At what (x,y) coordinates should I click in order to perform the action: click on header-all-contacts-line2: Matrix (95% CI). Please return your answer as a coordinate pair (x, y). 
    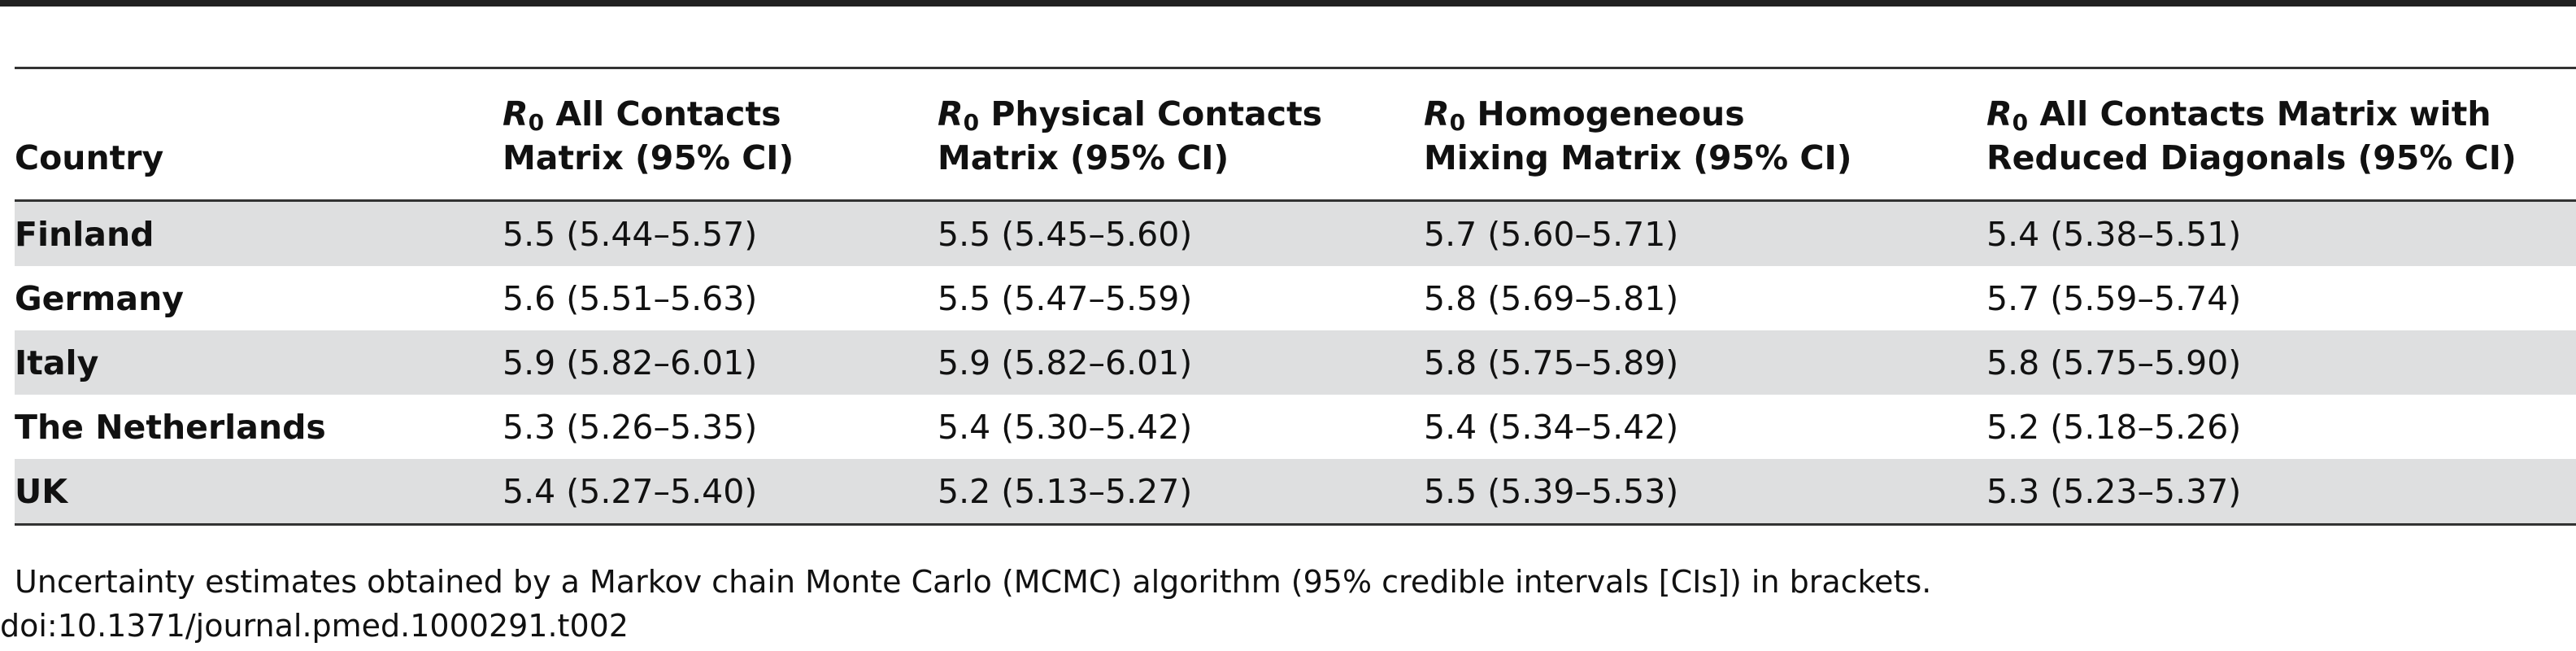
    Looking at the image, I should click on (649, 157).